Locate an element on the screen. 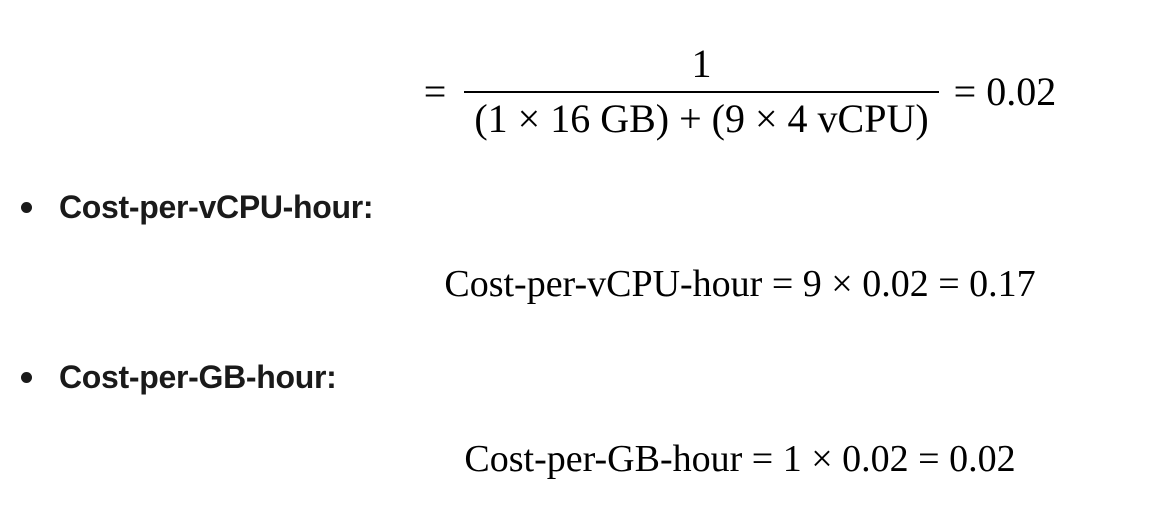  list-item-cost-per-gb-hour: Cost-per-GB-hour: is located at coordinates (168, 377).